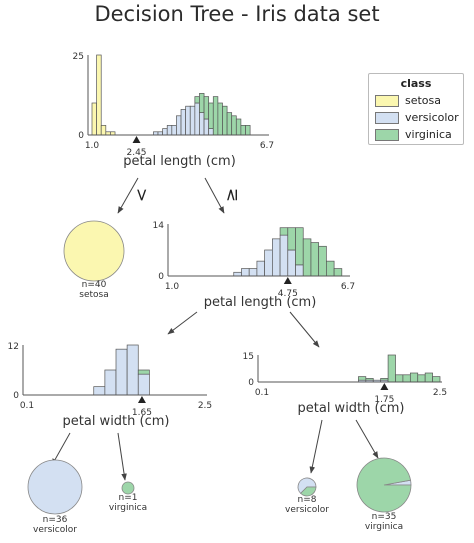  Describe the element at coordinates (172, 287) in the screenshot. I see `n2-xtick-min: 1.0` at that location.